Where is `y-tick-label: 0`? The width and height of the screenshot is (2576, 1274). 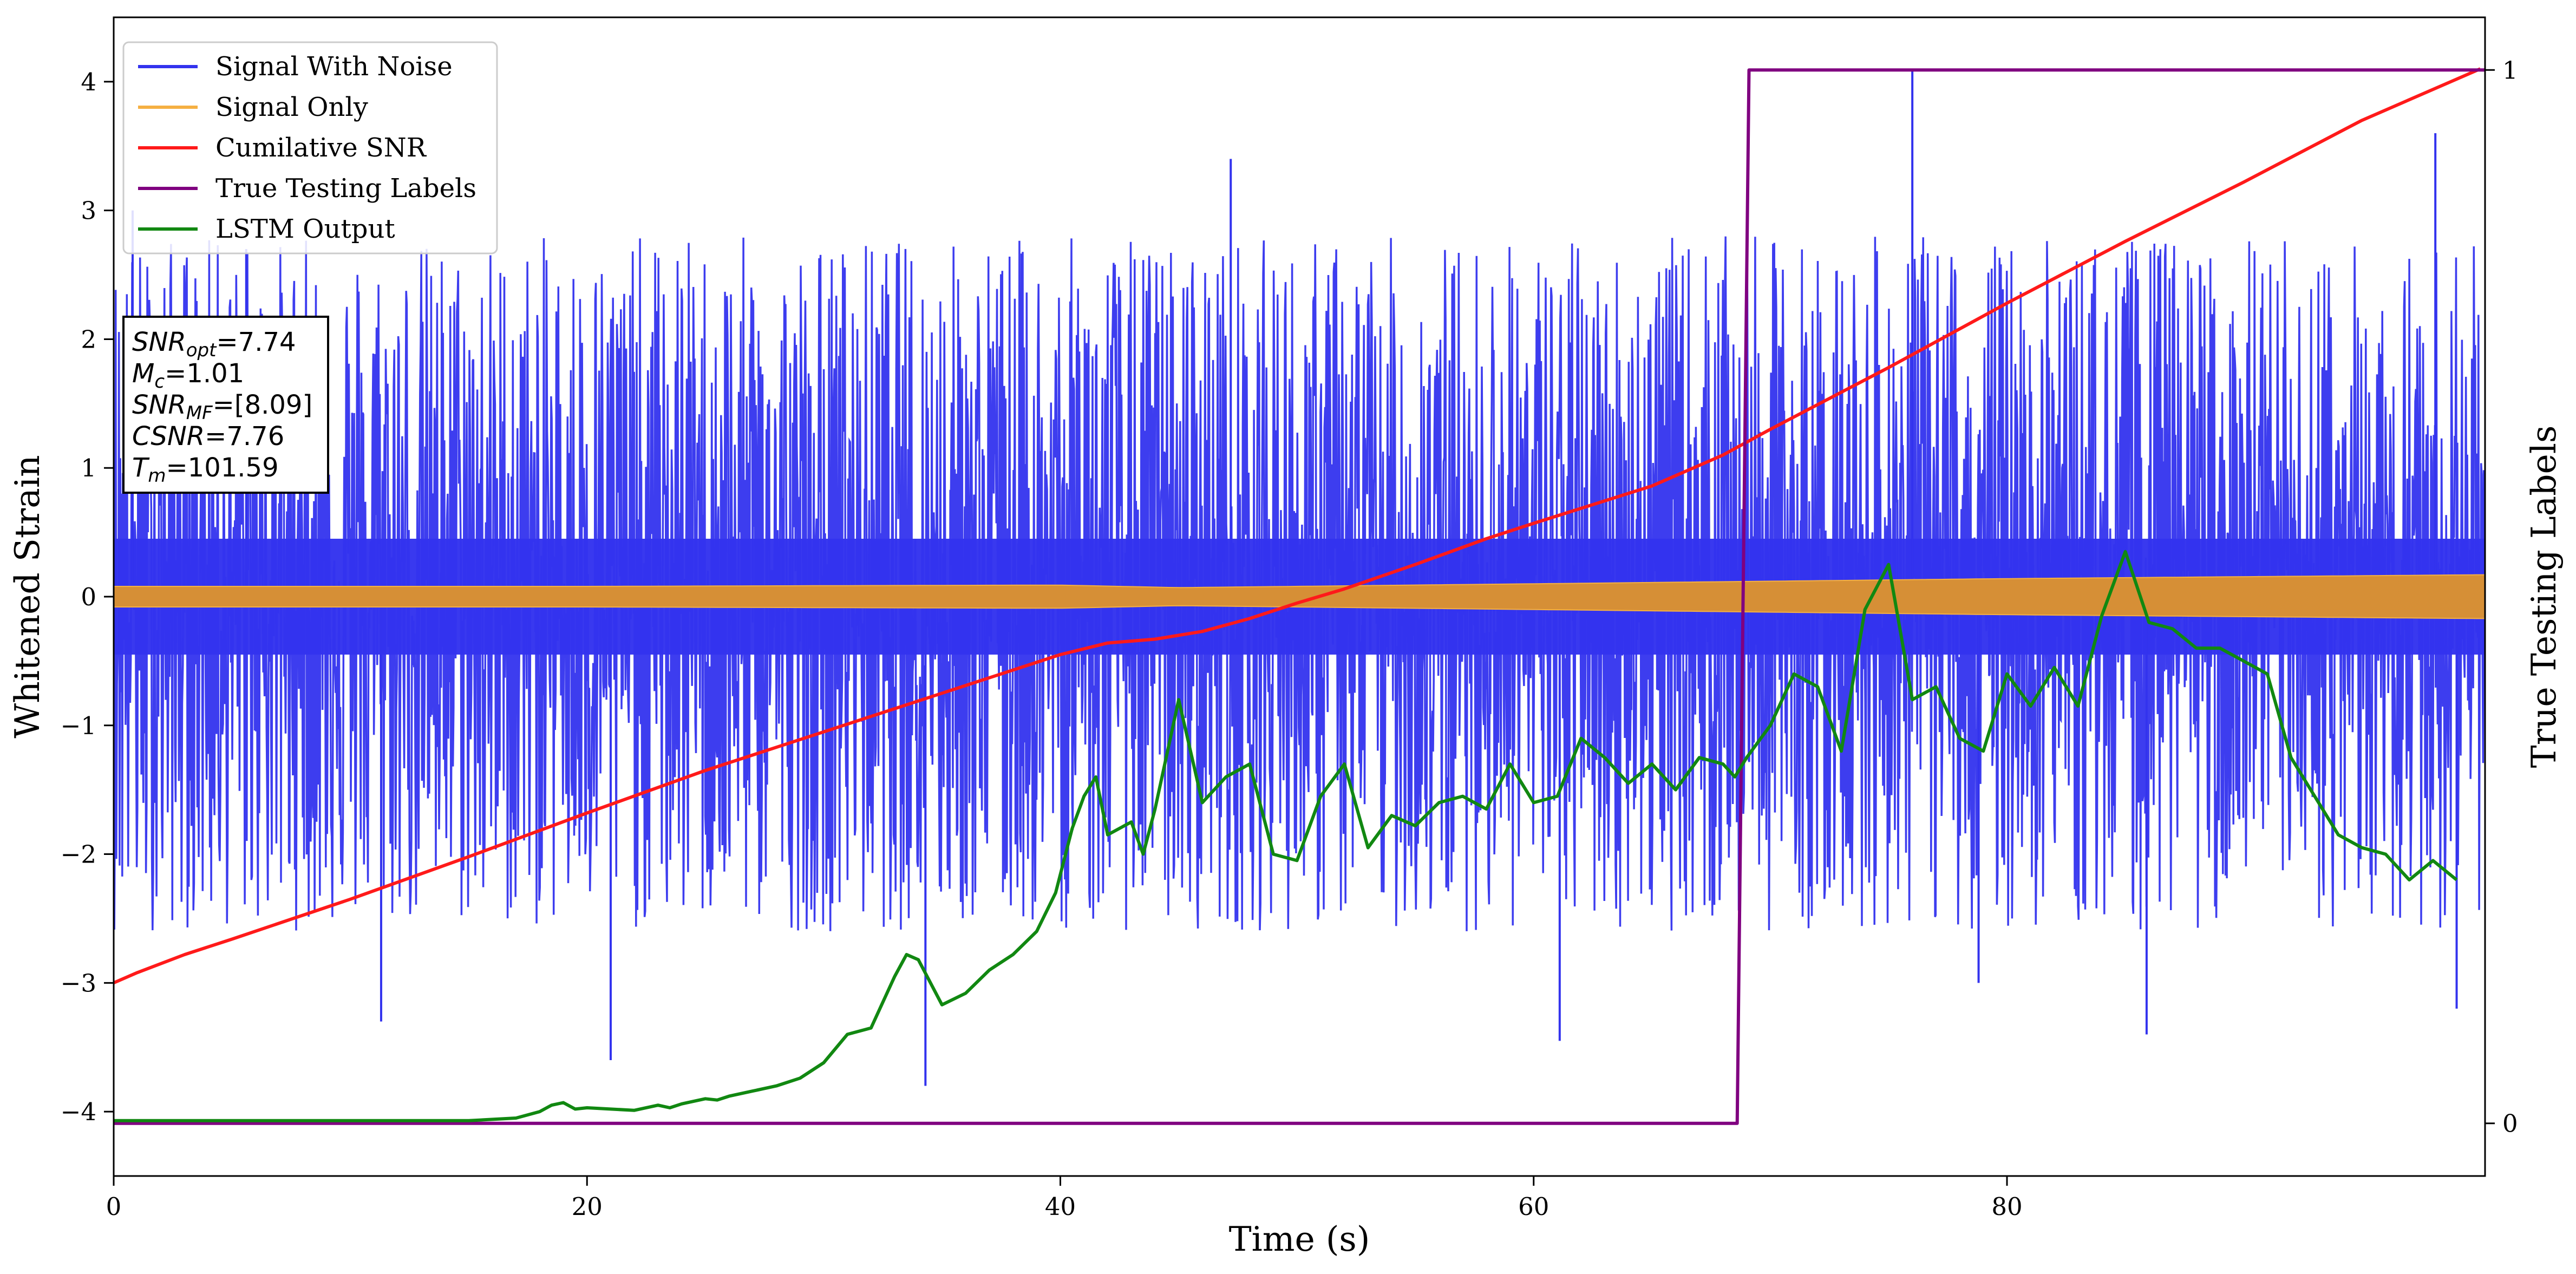 y-tick-label: 0 is located at coordinates (88, 597).